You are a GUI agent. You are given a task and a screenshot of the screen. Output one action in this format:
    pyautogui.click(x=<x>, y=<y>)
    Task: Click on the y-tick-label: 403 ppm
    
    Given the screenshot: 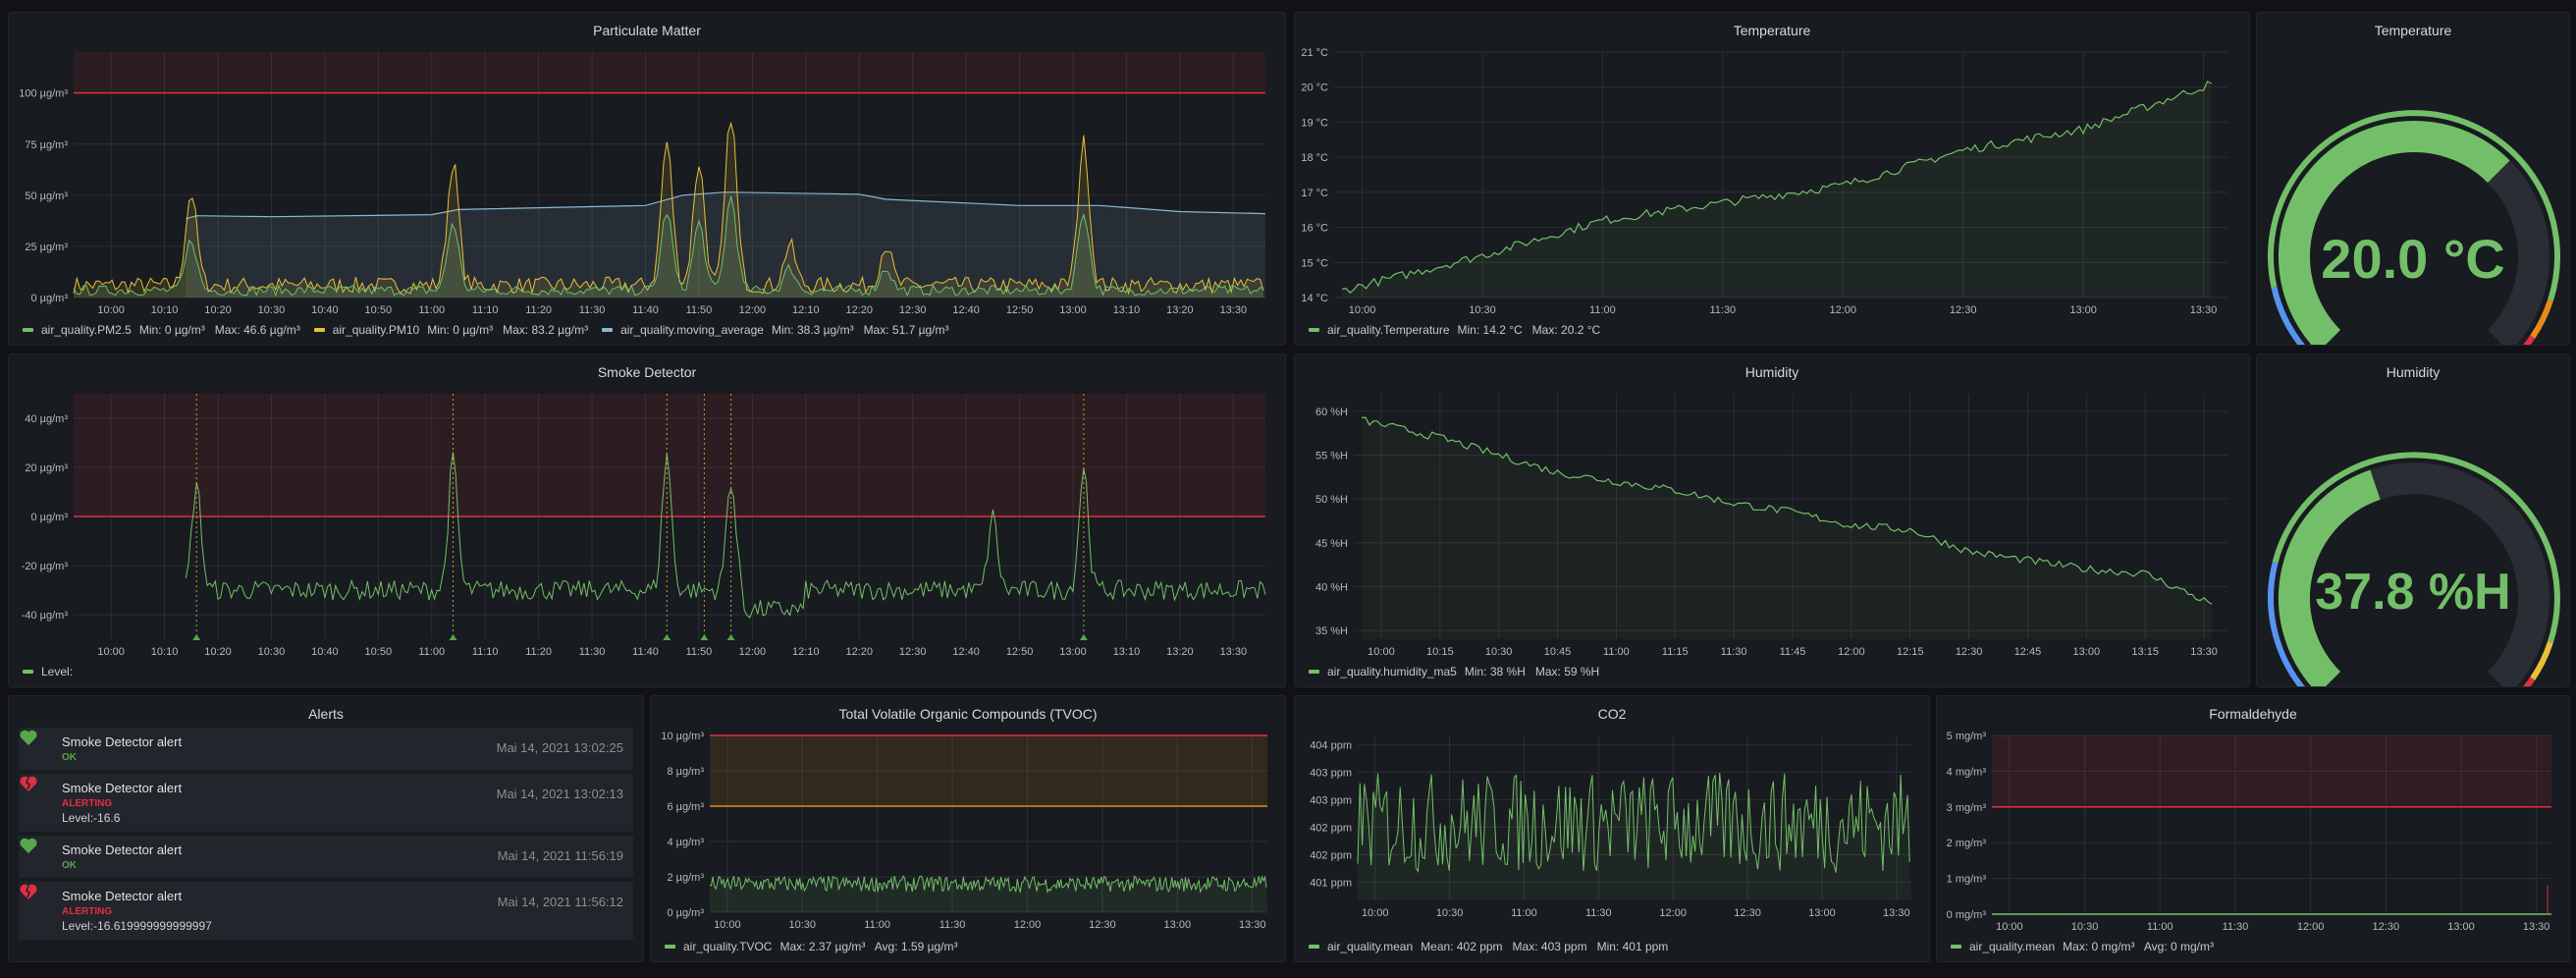 What is the action you would take?
    pyautogui.click(x=1331, y=773)
    